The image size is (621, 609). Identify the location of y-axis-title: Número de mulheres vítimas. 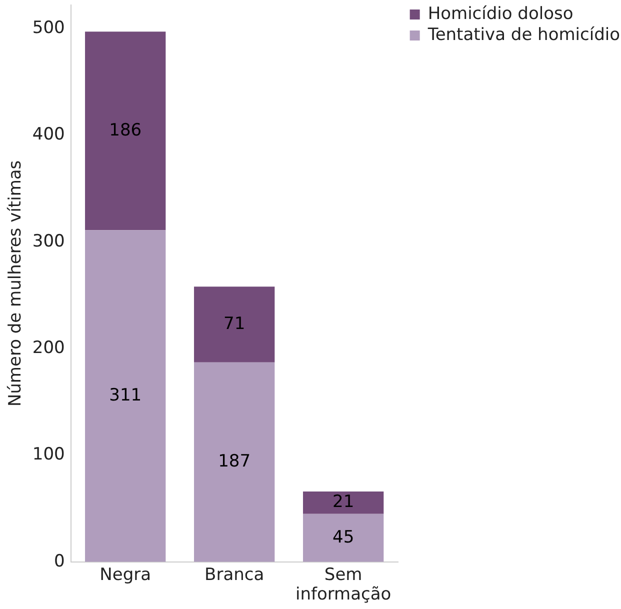
(16, 283).